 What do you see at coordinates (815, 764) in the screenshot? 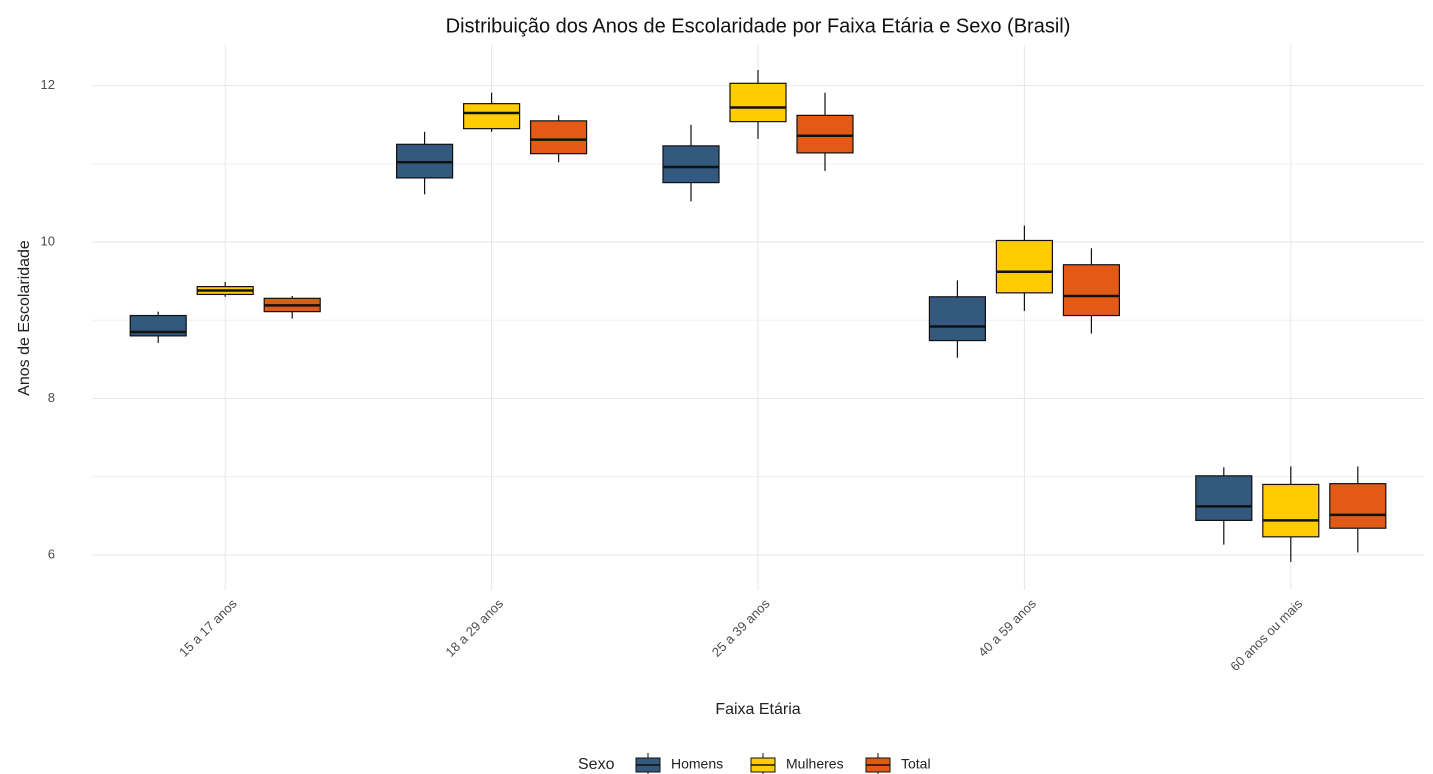
I see `legend-label: Mulheres` at bounding box center [815, 764].